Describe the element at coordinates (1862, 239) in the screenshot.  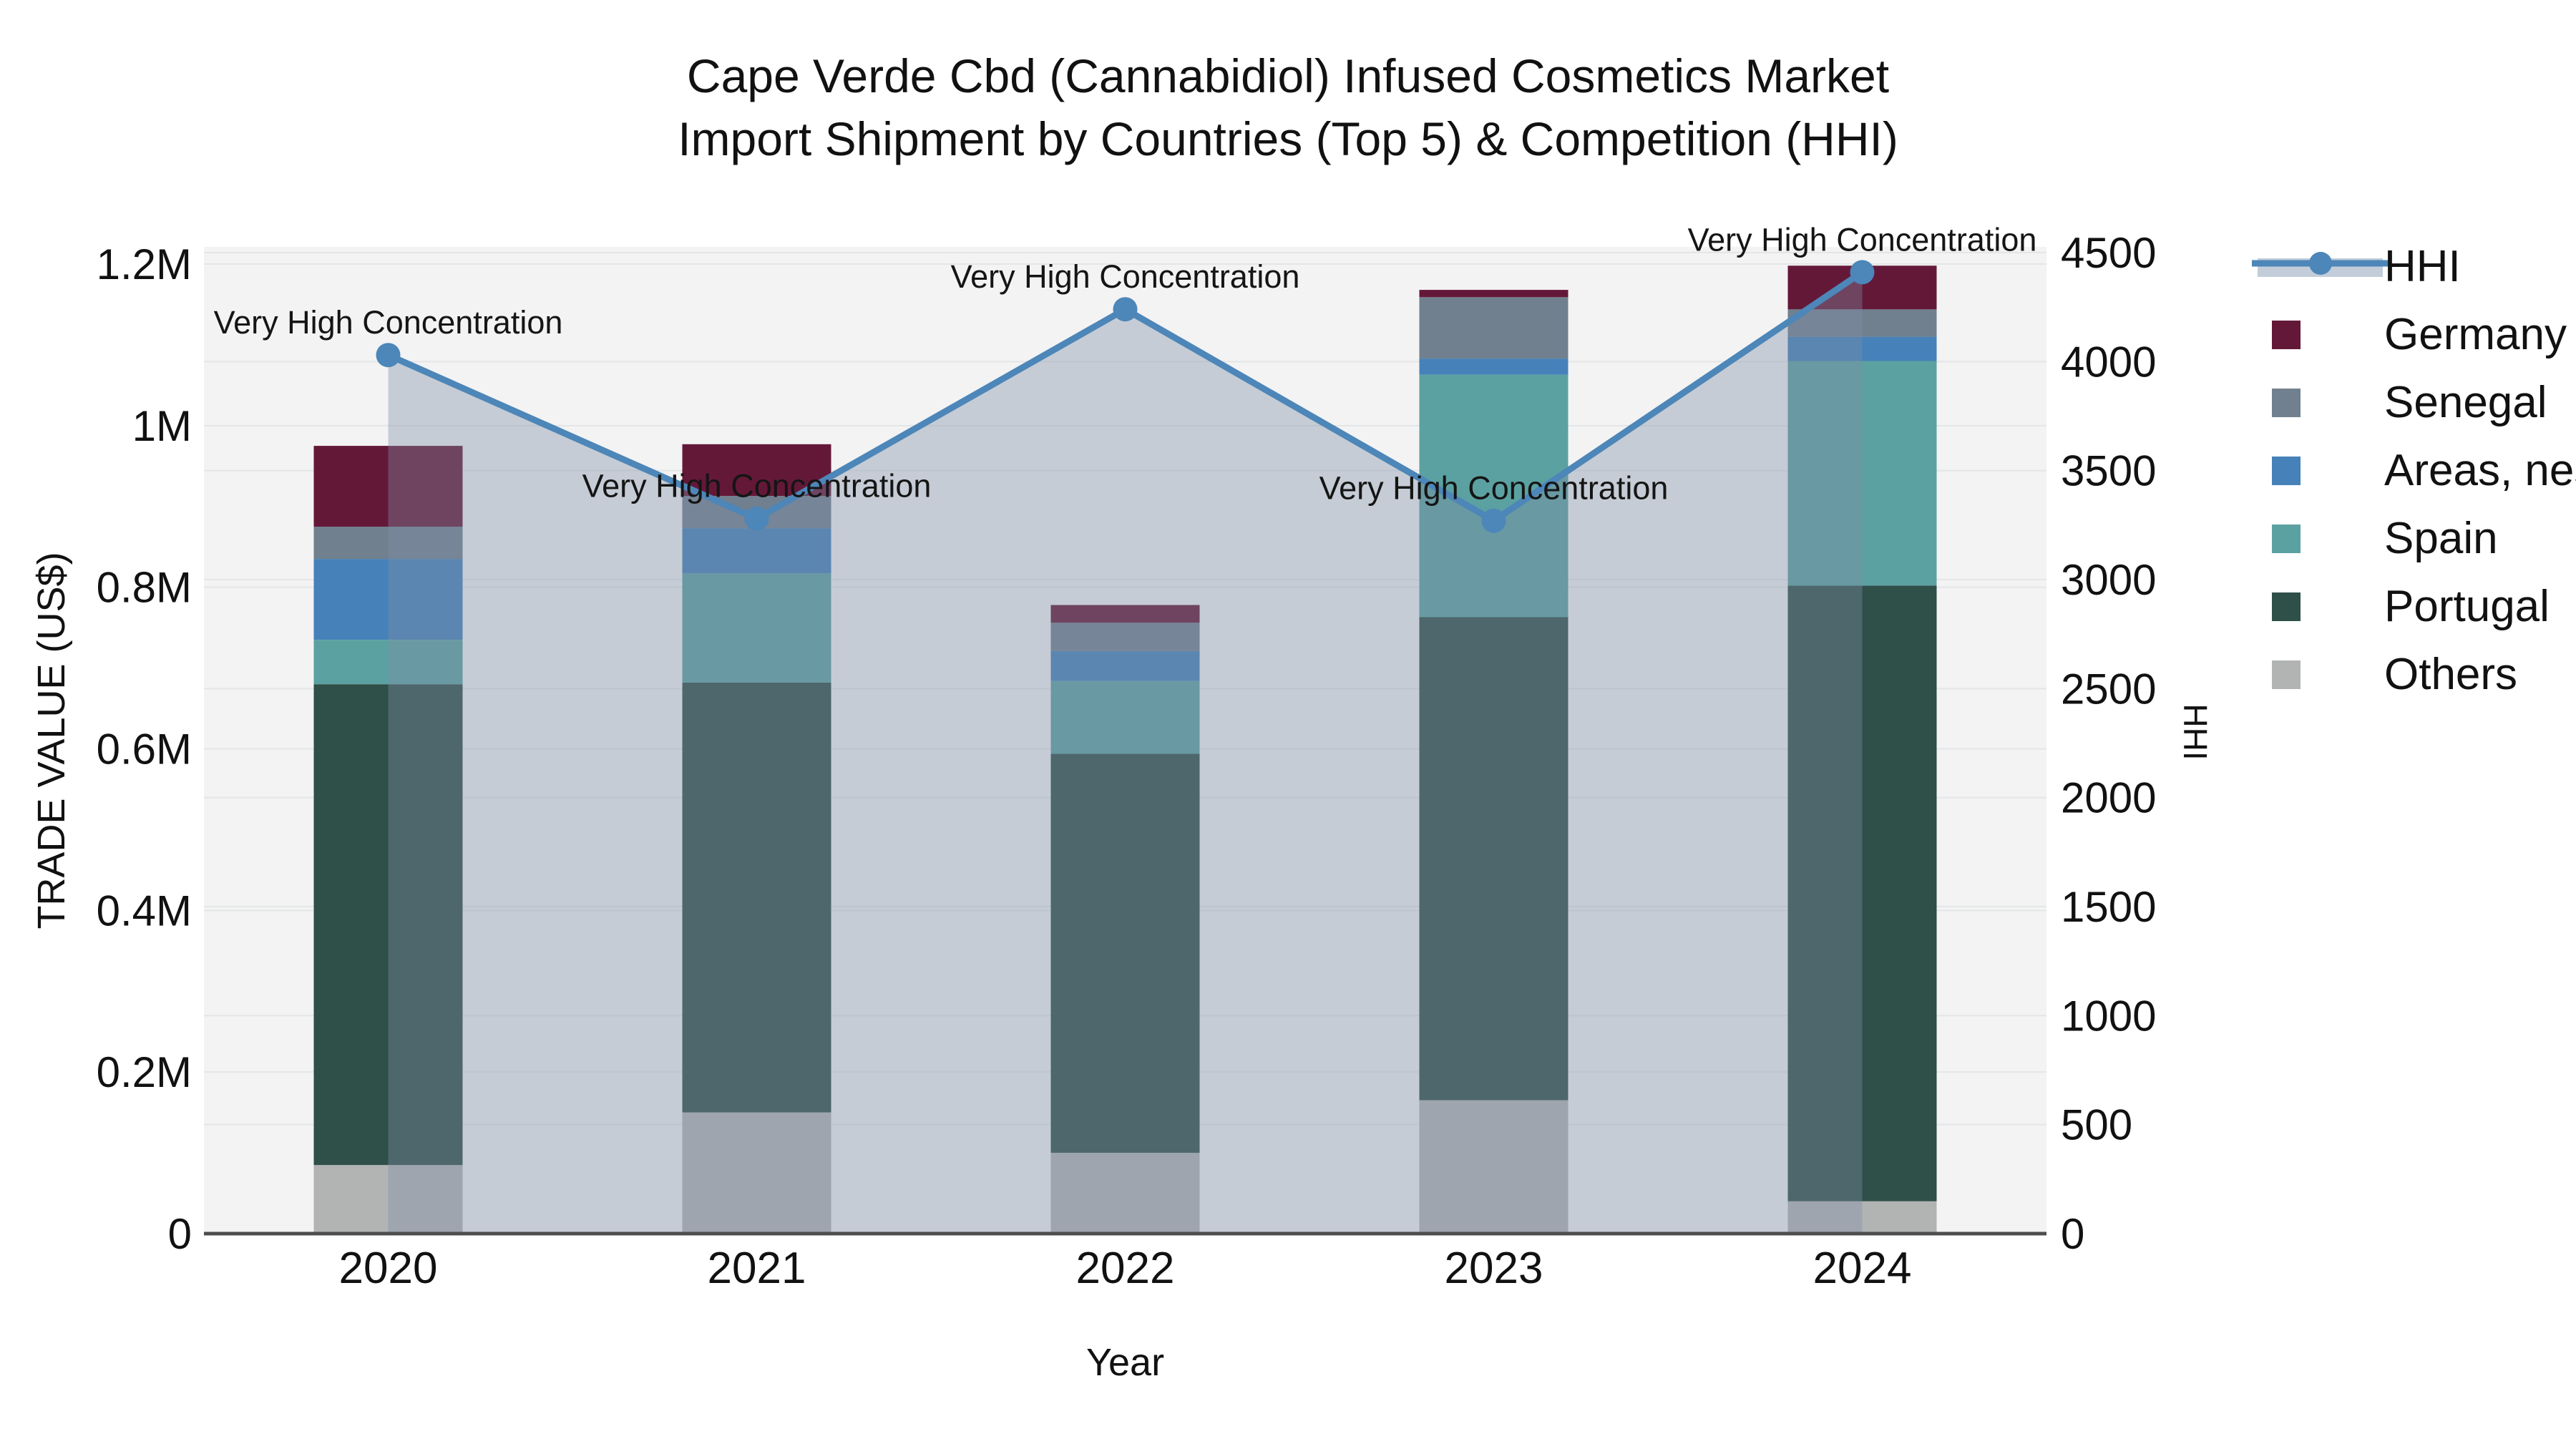
I see `hhi-annotation-2024: Very High Concentration` at that location.